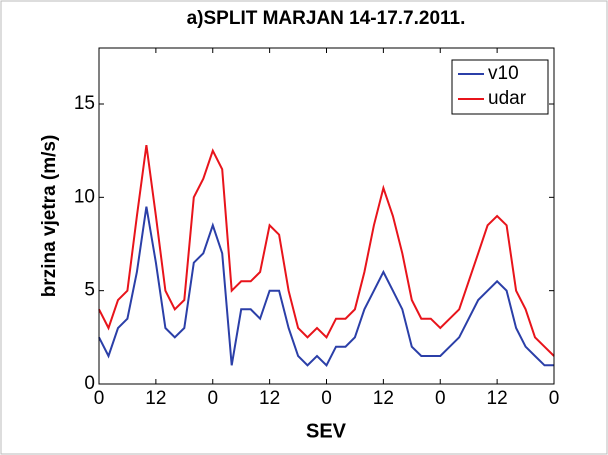 Image resolution: width=608 pixels, height=455 pixels. I want to click on legend-label: v10, so click(503, 73).